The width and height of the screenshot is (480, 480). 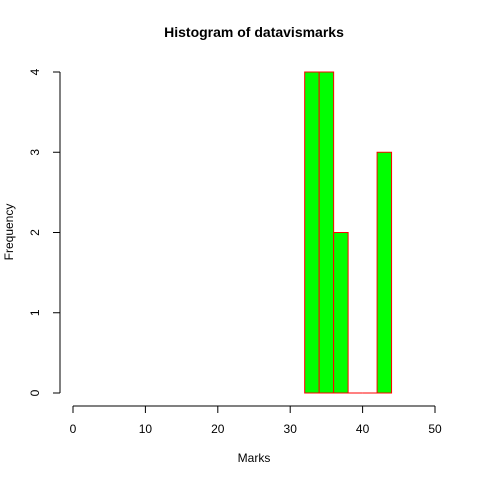 What do you see at coordinates (254, 32) in the screenshot?
I see `chart-title: Histogram of datavismarks` at bounding box center [254, 32].